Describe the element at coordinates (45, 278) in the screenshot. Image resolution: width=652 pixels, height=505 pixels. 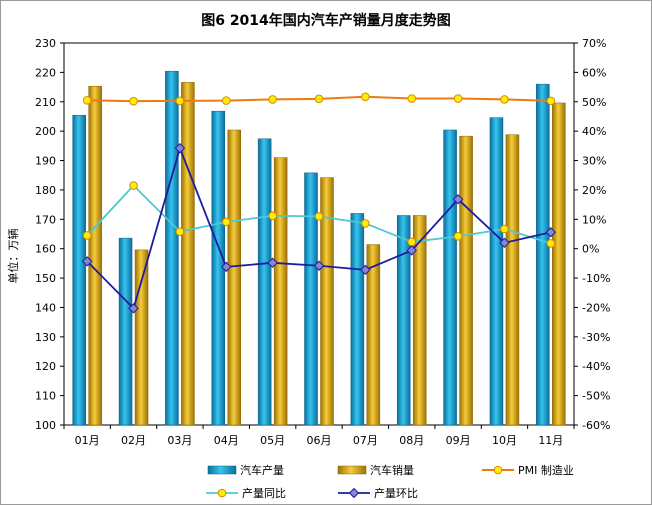
I see `left-tick-label: 150` at that location.